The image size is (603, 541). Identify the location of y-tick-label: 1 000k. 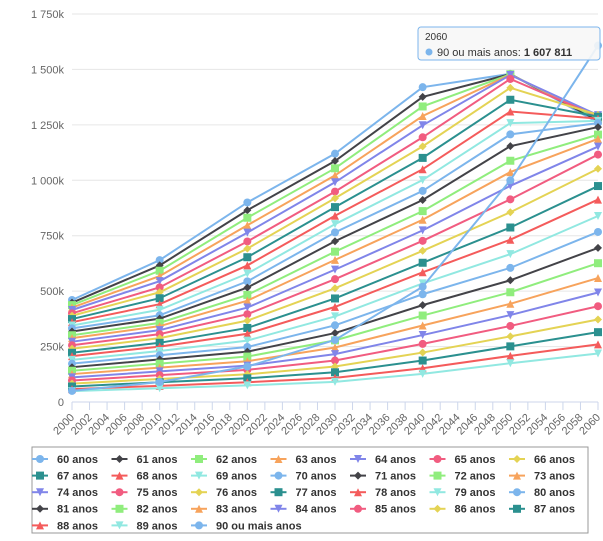
(48, 181).